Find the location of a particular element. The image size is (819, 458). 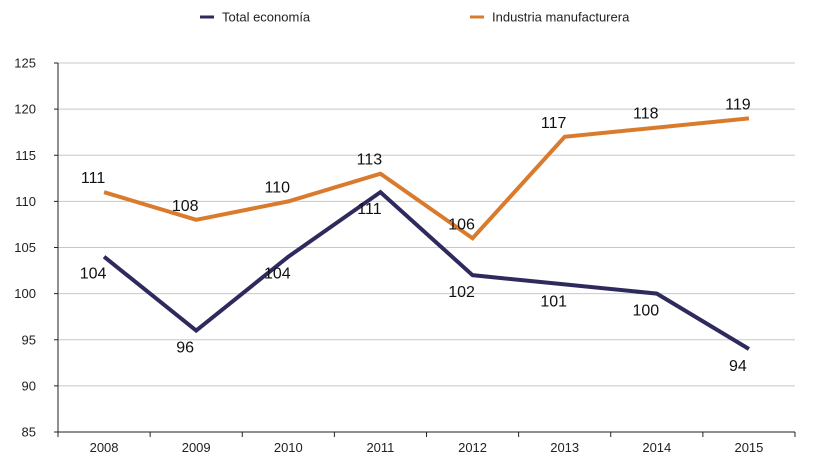

x-tick-label: 2009 is located at coordinates (196, 447).